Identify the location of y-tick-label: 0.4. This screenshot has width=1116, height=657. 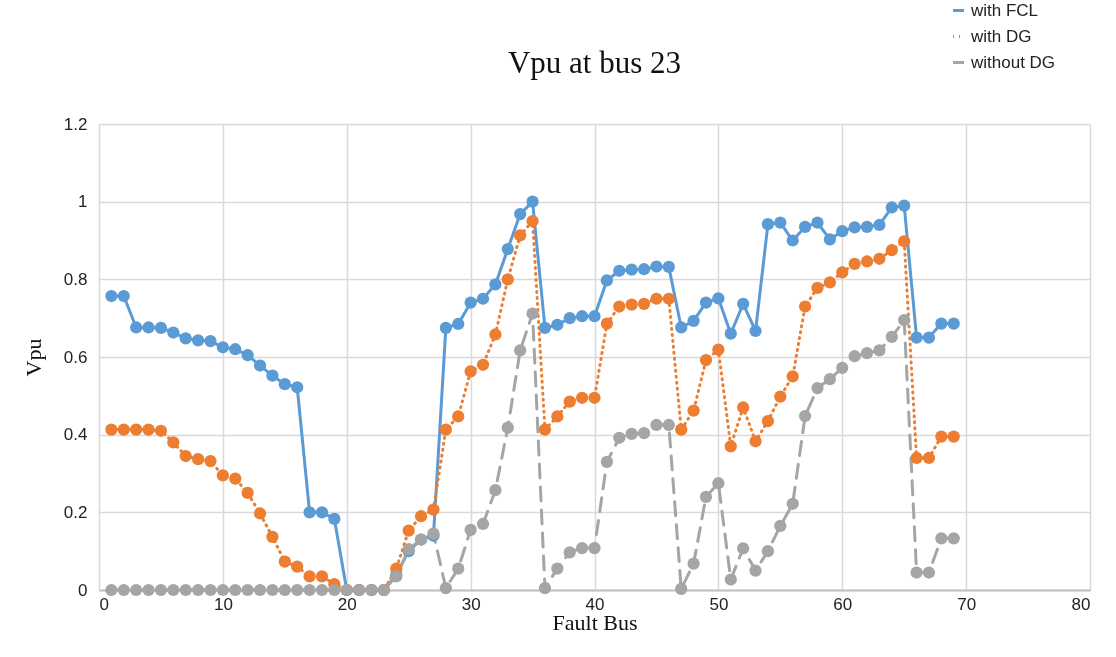
(75, 435).